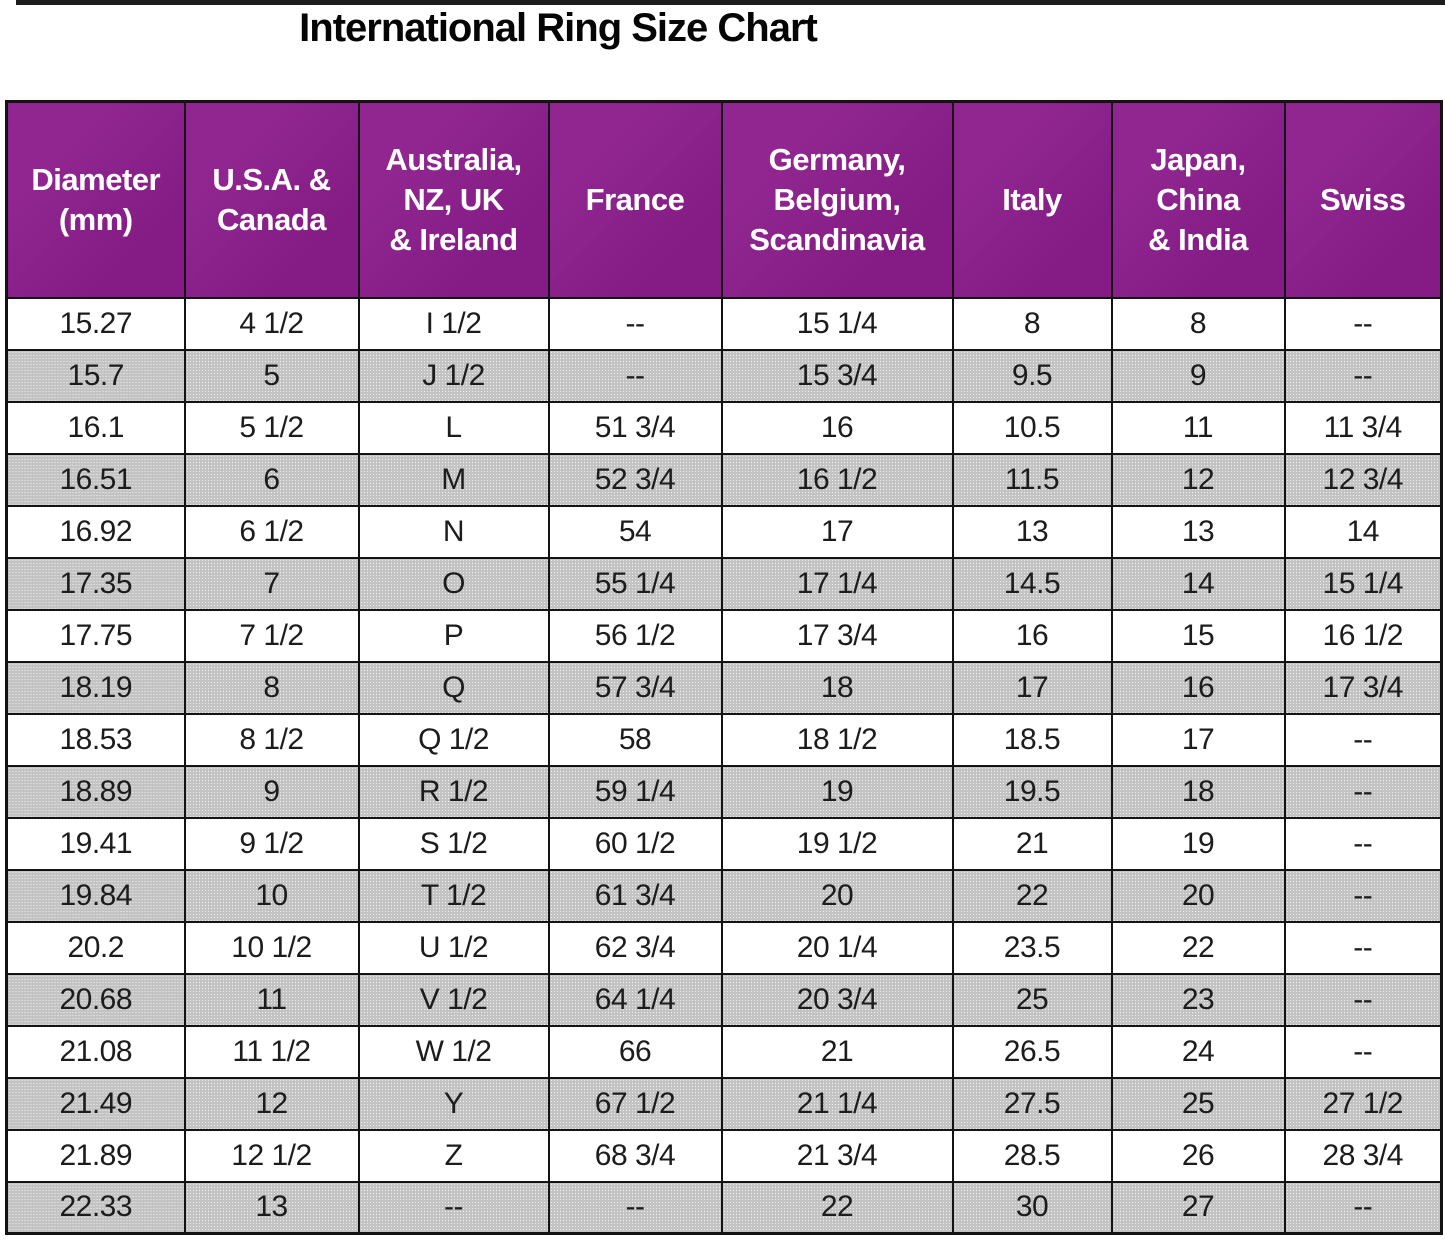  I want to click on table-cell: 58, so click(635, 739).